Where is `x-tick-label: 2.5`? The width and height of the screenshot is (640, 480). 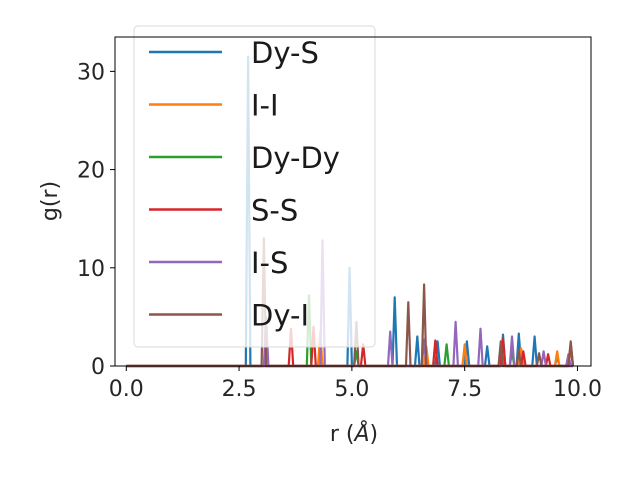 x-tick-label: 2.5 is located at coordinates (239, 389).